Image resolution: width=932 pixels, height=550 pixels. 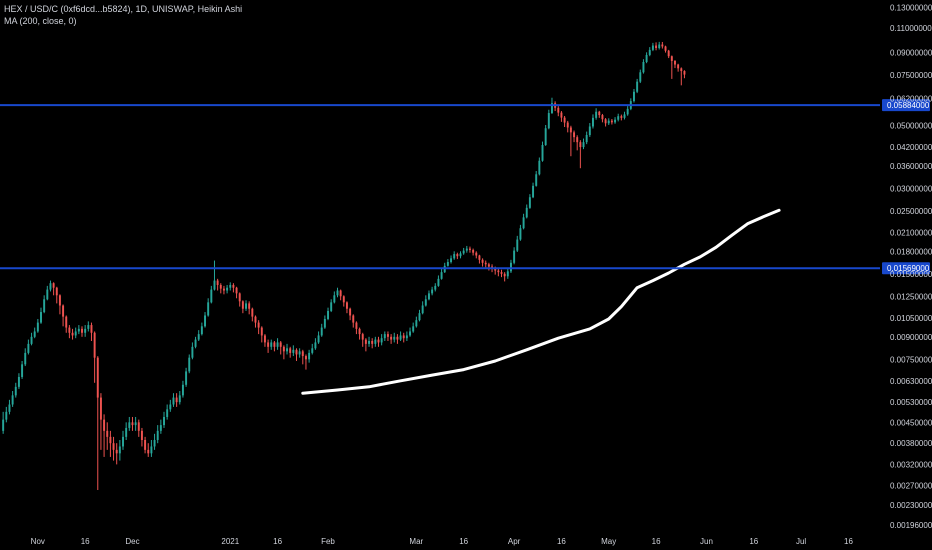 What do you see at coordinates (911, 443) in the screenshot?
I see `price-tick-label: 0.00380000` at bounding box center [911, 443].